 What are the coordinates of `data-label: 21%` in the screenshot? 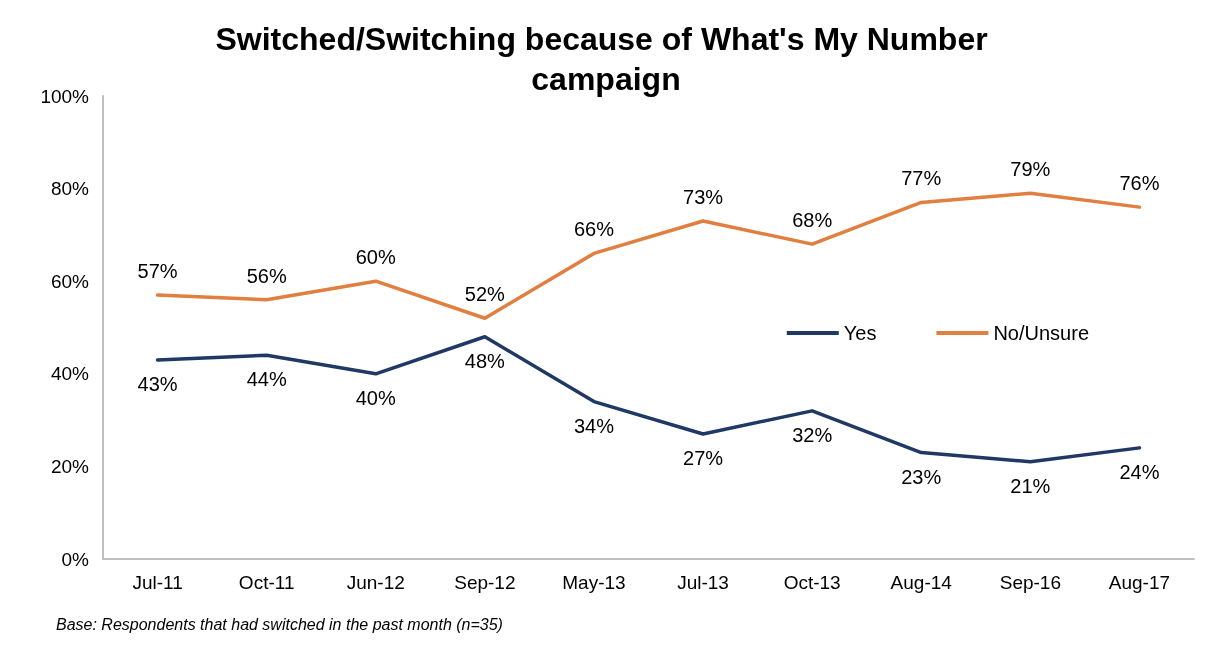 It's located at (1030, 485).